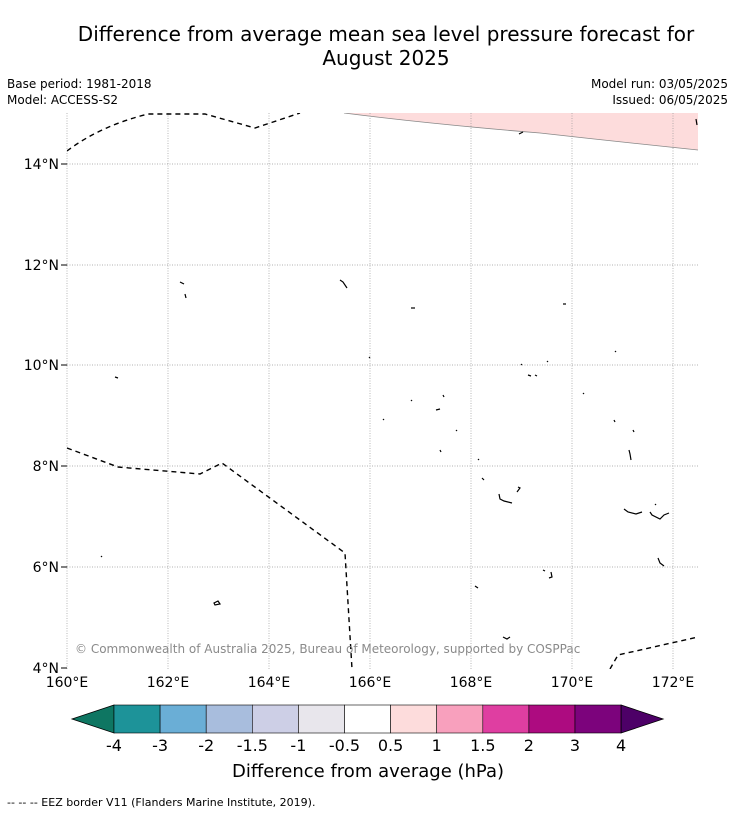 The width and height of the screenshot is (736, 816). I want to click on lon-label: 160°E, so click(67, 683).